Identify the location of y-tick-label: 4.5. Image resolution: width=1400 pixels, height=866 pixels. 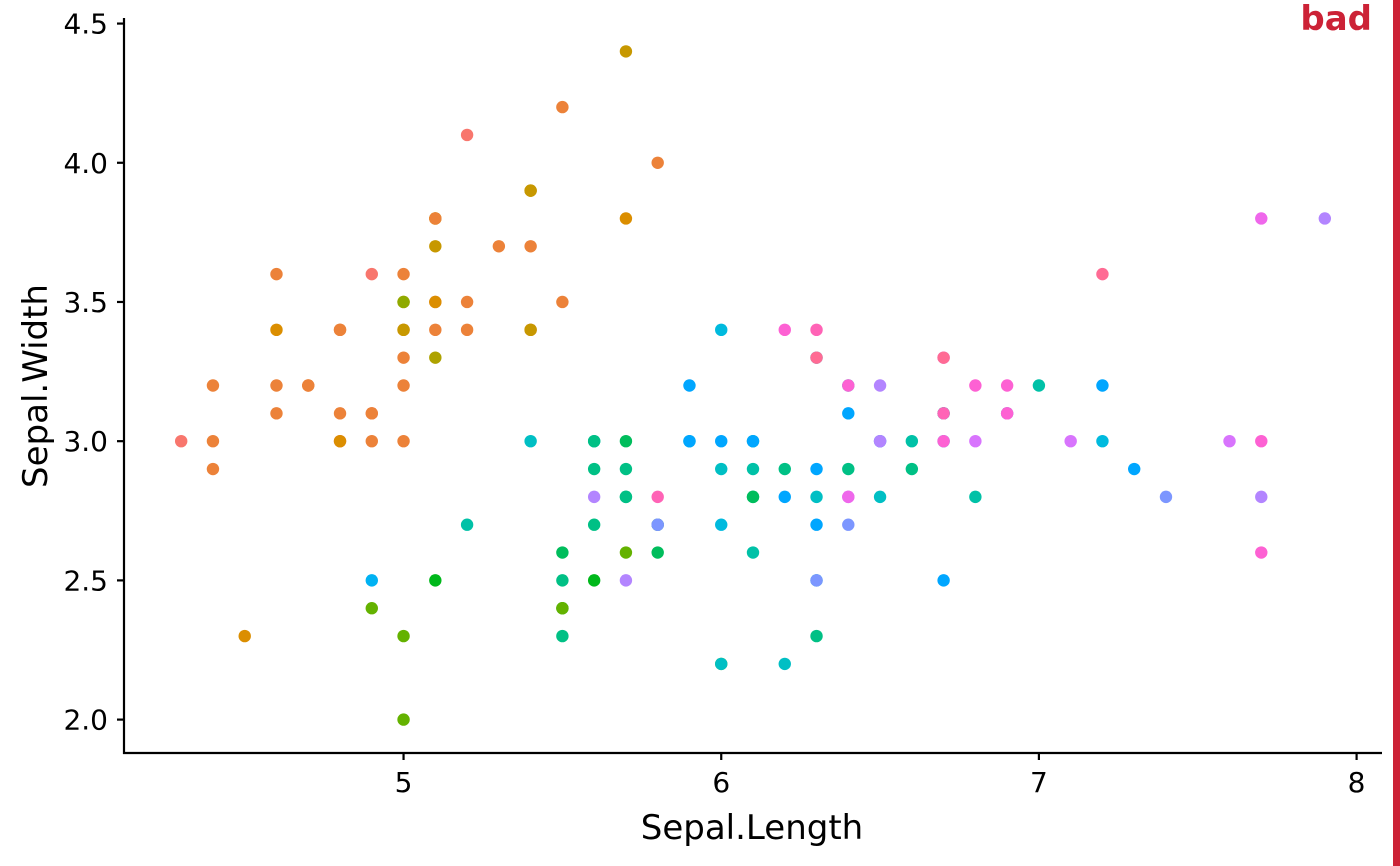
(85, 24).